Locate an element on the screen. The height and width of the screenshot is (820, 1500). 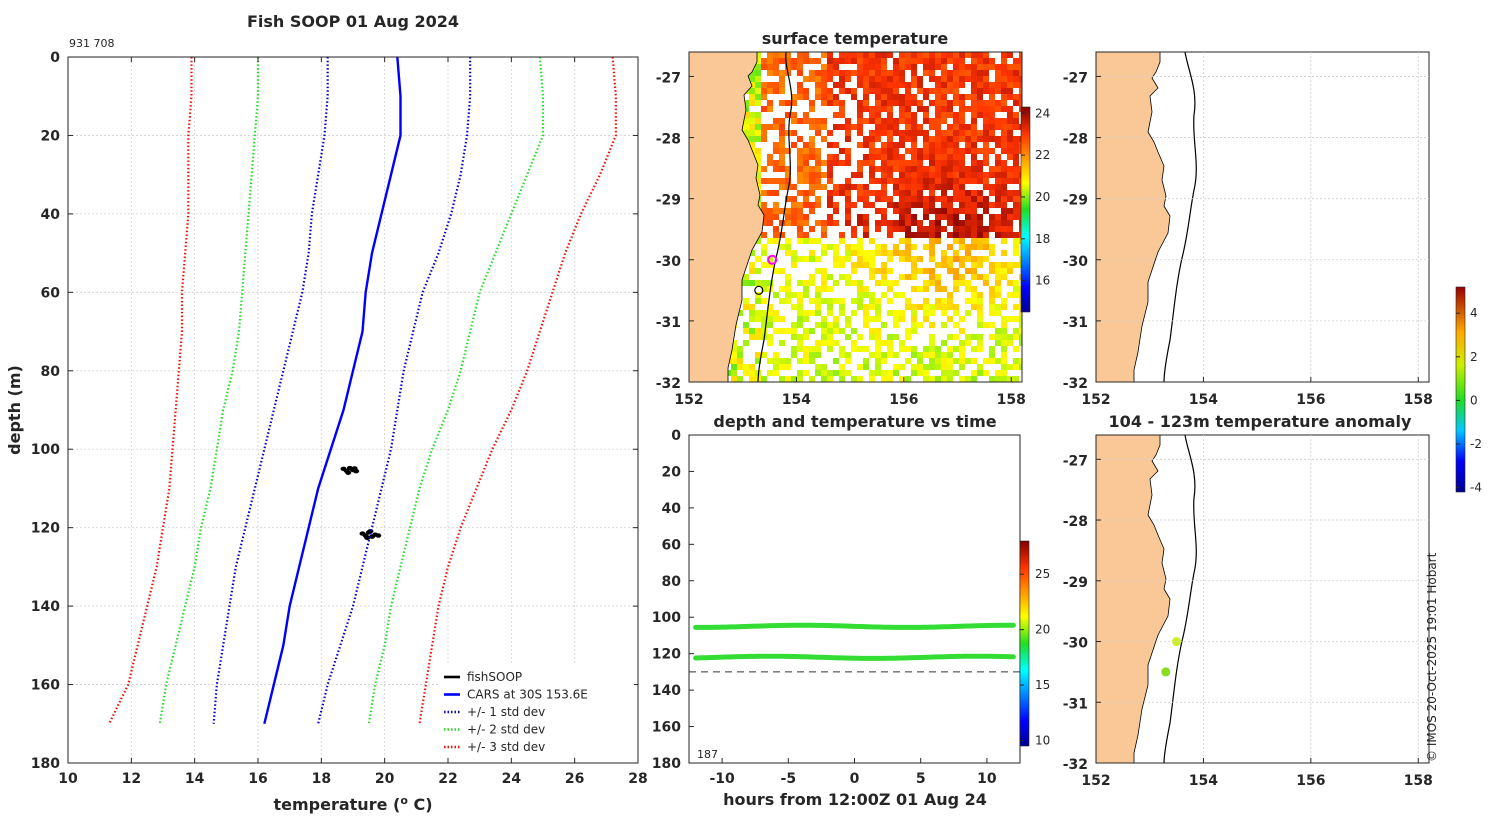
surface-xtick-label: 152 is located at coordinates (688, 400).